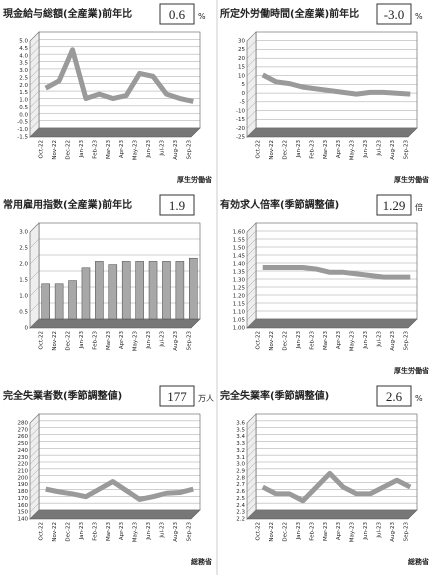 Image resolution: width=434 pixels, height=575 pixels. I want to click on y-tick-label: -5, so click(243, 103).